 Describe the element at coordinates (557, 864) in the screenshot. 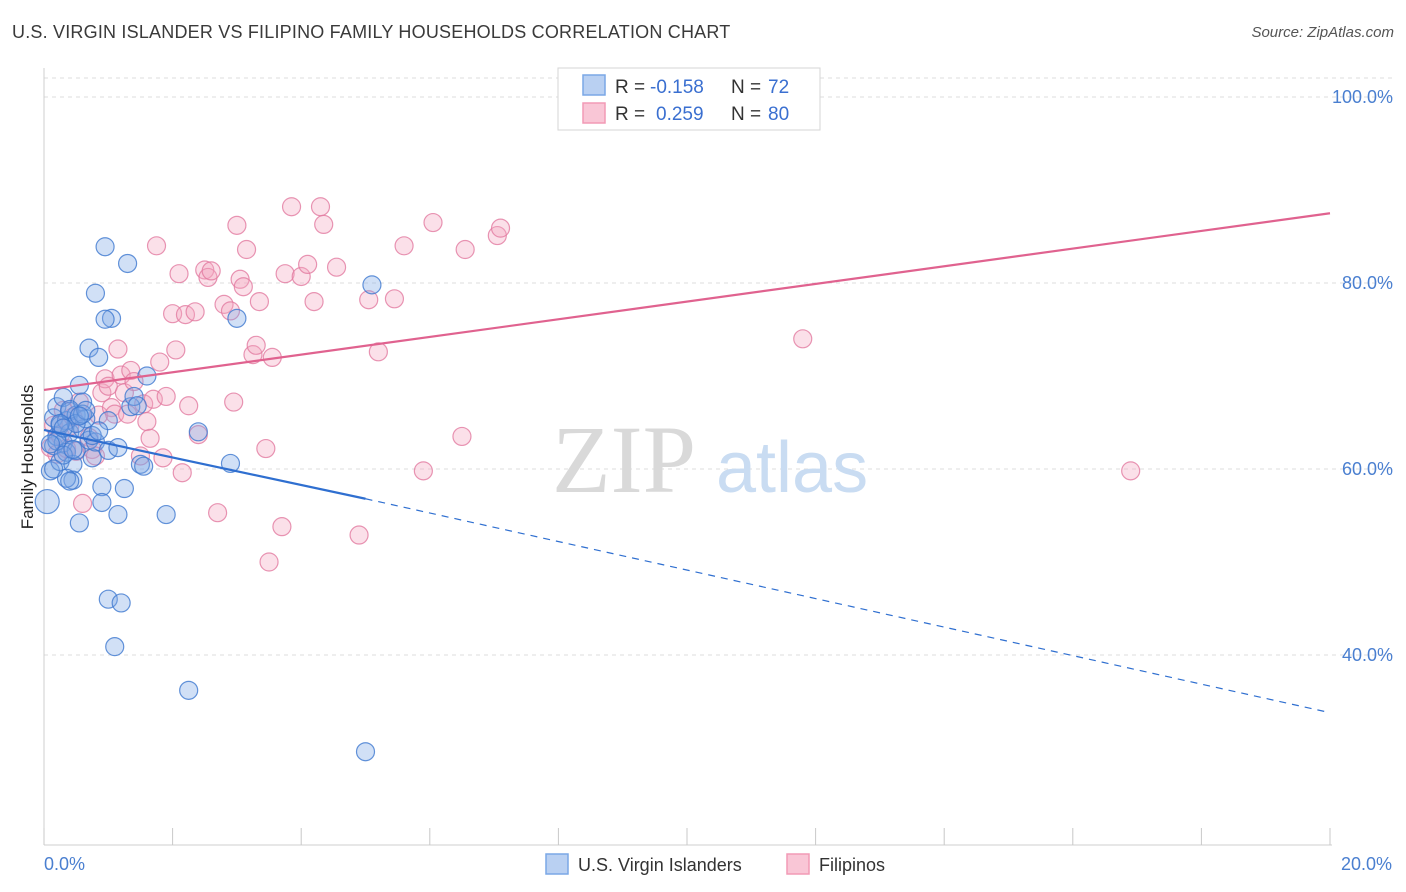

I see `bottom-legend-swatch-virgin-islanders` at that location.